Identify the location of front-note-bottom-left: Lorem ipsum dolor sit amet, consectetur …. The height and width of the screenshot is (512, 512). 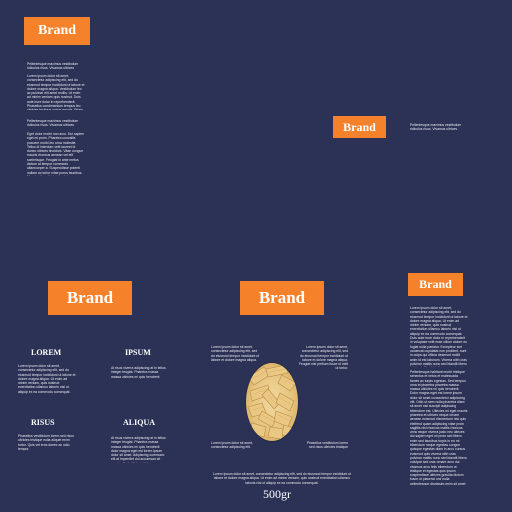
(232, 445).